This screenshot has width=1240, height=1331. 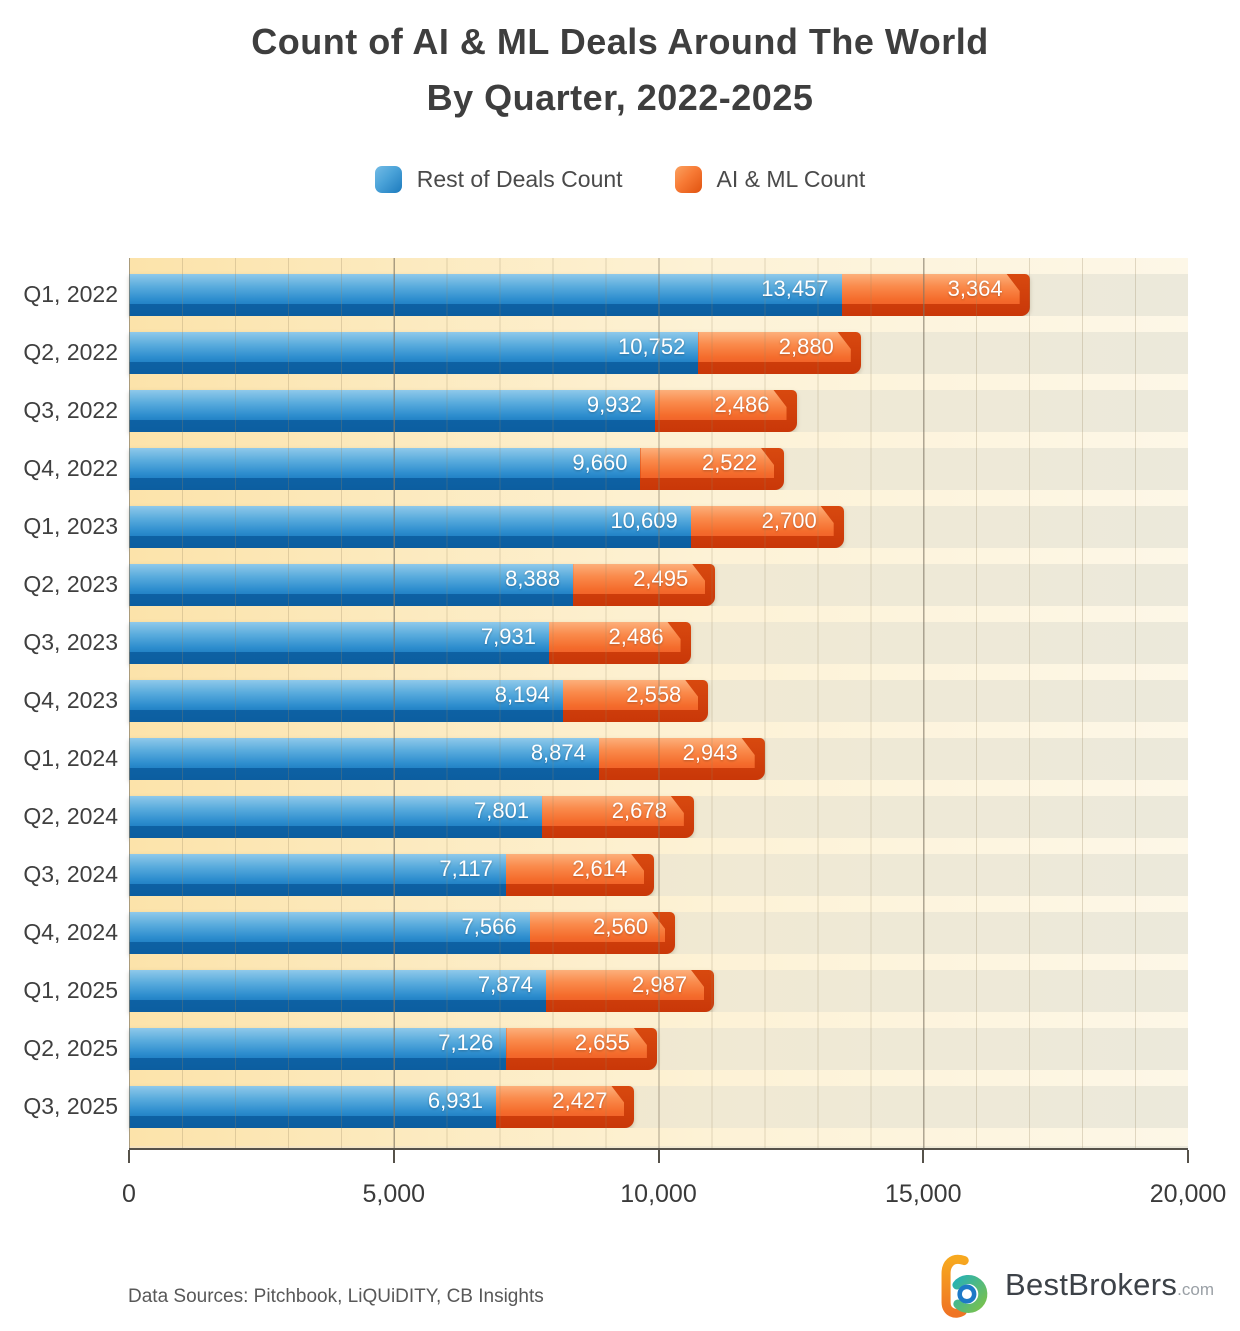 I want to click on rest-of-deals-segment: 7,801, so click(x=336, y=817).